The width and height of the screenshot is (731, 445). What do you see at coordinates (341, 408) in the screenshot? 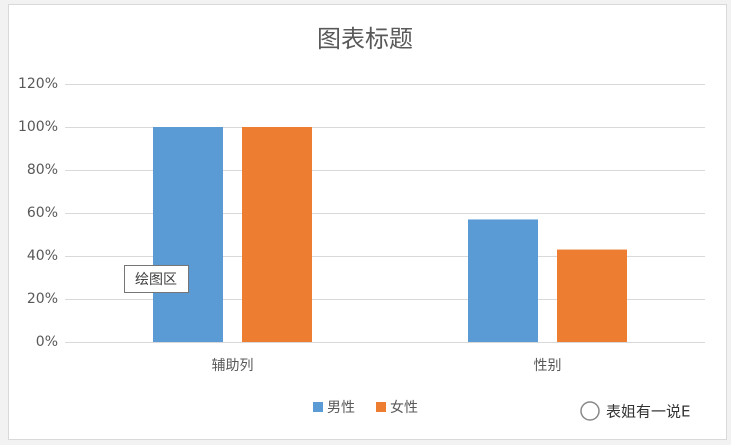
I see `legend-label: 男性` at bounding box center [341, 408].